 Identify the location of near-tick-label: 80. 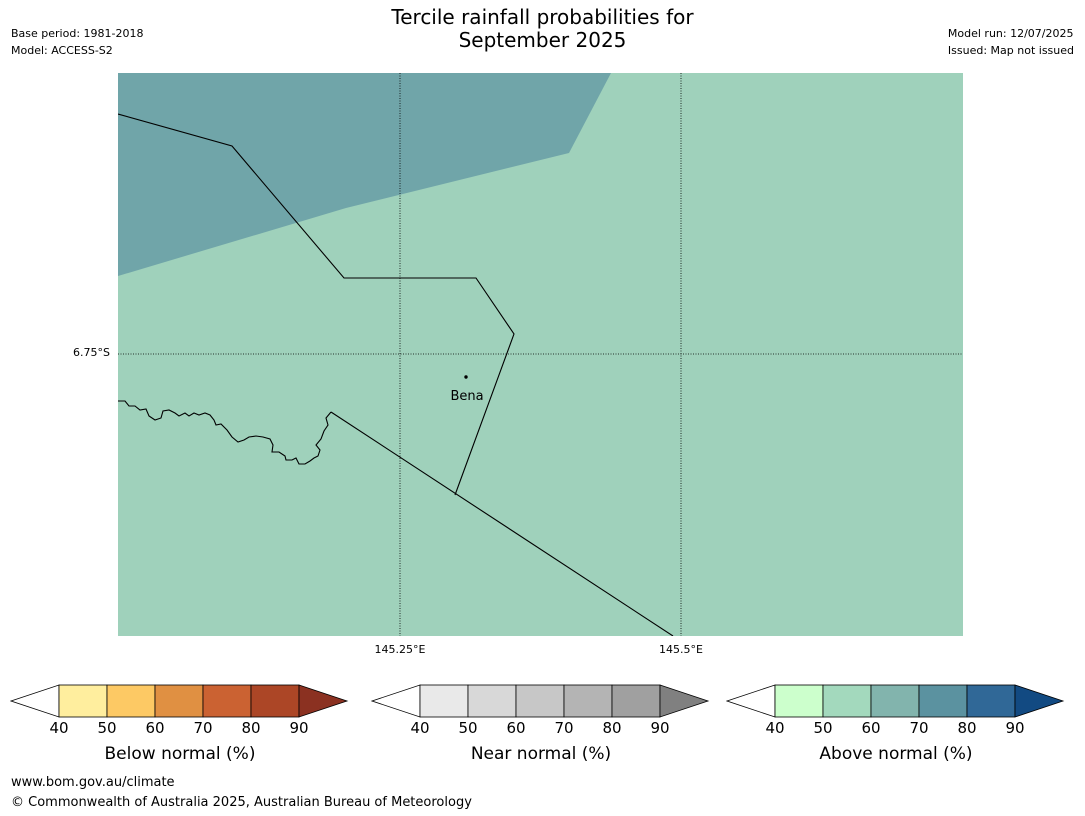
(612, 728).